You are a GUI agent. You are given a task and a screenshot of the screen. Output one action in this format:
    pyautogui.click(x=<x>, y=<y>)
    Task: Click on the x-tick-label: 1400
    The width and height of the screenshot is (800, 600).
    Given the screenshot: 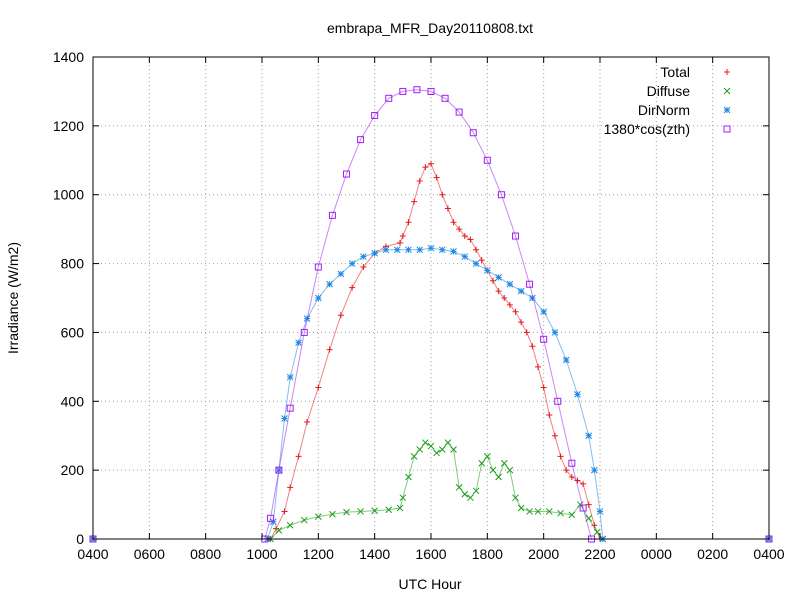 What is the action you would take?
    pyautogui.click(x=374, y=554)
    